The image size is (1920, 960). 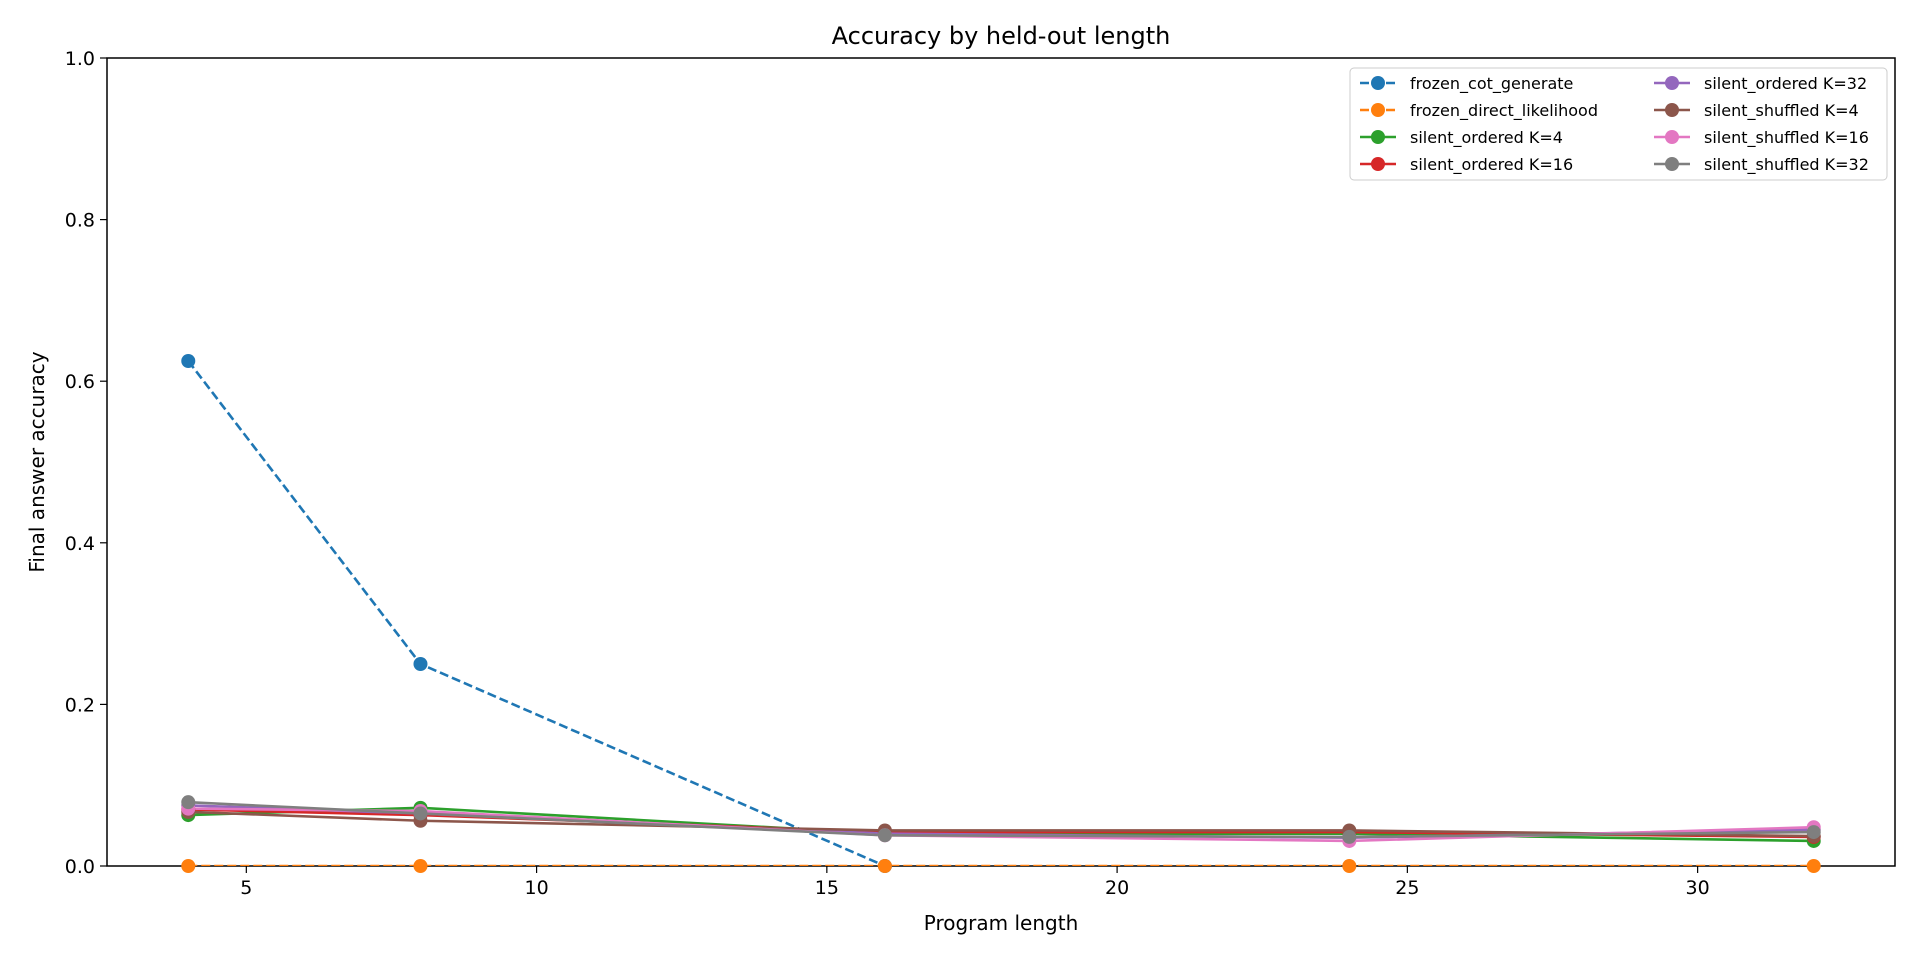 I want to click on legend-swatch-marker-frozen-cot-generate, so click(x=1378, y=83).